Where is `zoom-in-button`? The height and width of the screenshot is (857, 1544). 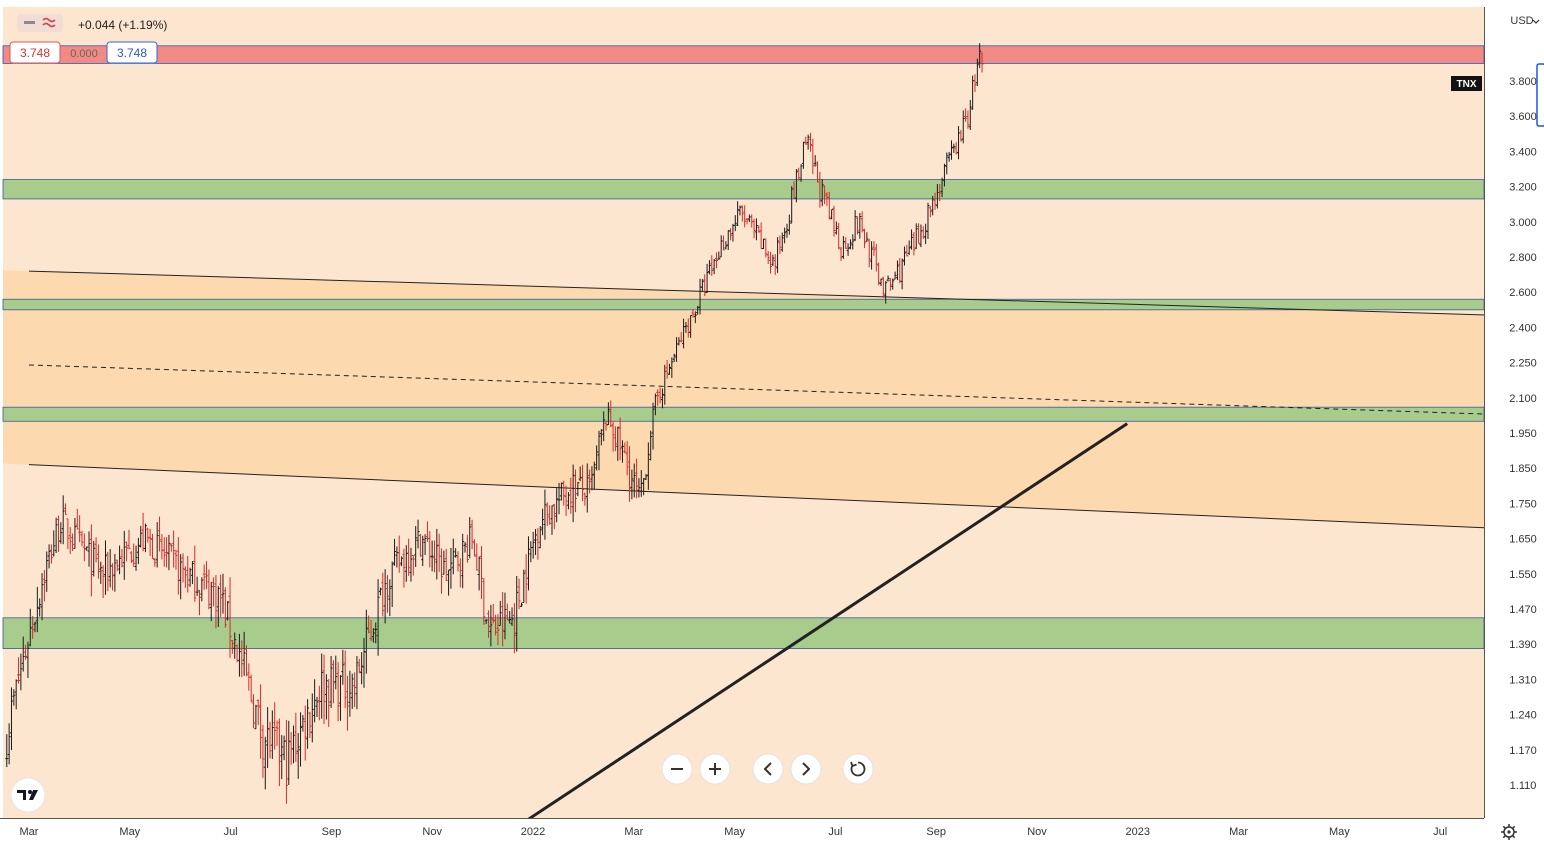
zoom-in-button is located at coordinates (715, 769).